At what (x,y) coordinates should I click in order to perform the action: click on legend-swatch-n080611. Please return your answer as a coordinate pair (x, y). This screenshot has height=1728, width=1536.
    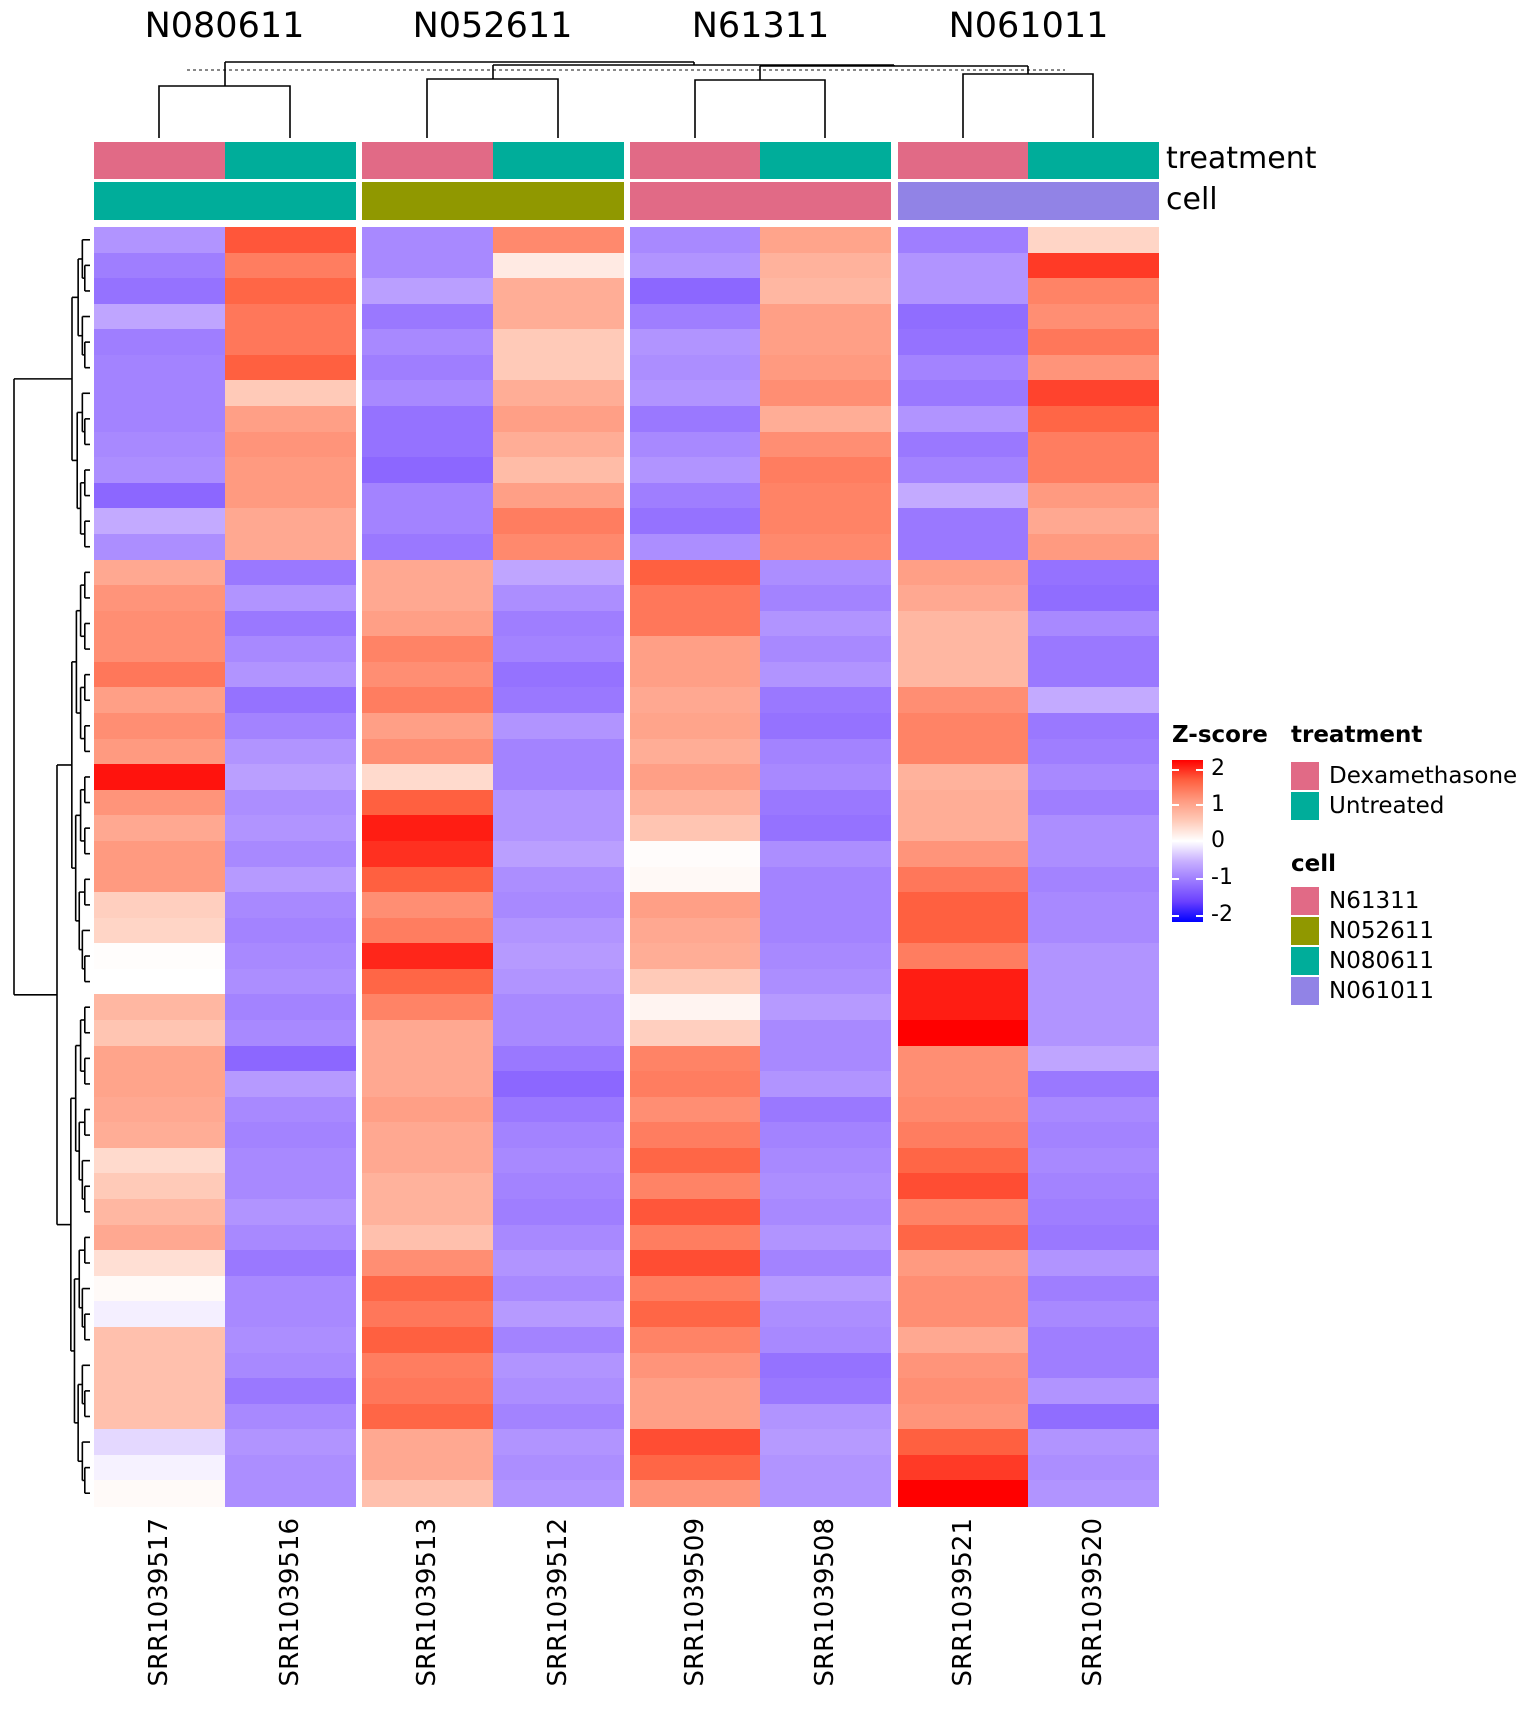
    Looking at the image, I should click on (1305, 961).